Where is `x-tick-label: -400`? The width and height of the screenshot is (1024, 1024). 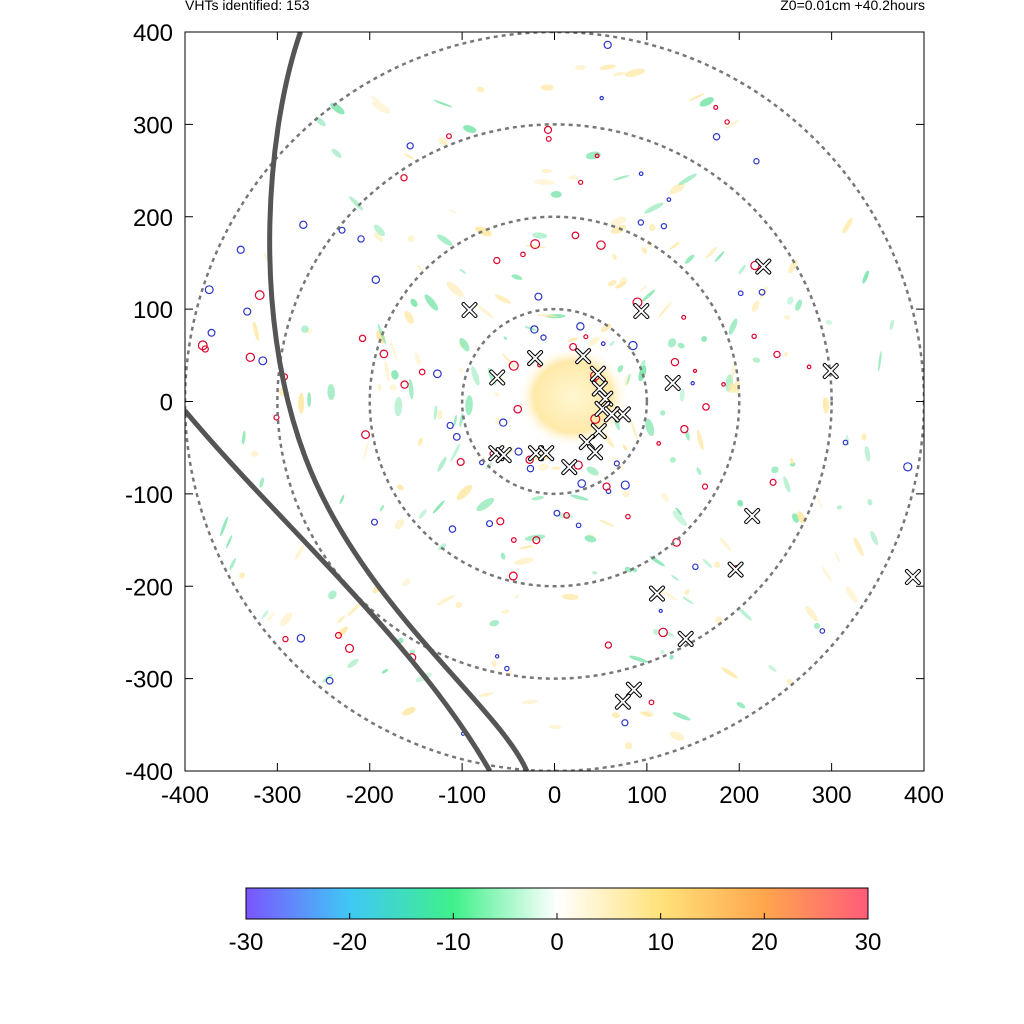
x-tick-label: -400 is located at coordinates (185, 795).